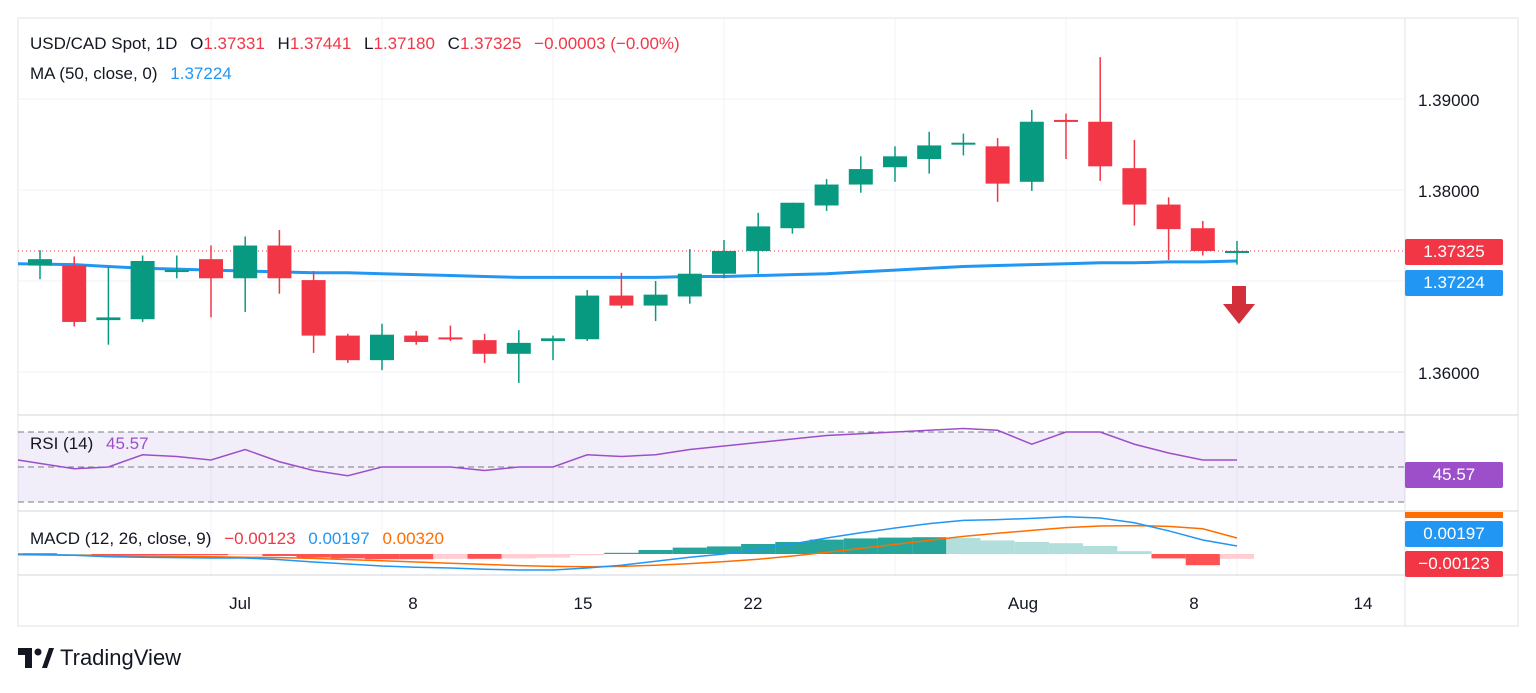 The height and width of the screenshot is (693, 1536). Describe the element at coordinates (197, 43) in the screenshot. I see `open-label: O` at that location.